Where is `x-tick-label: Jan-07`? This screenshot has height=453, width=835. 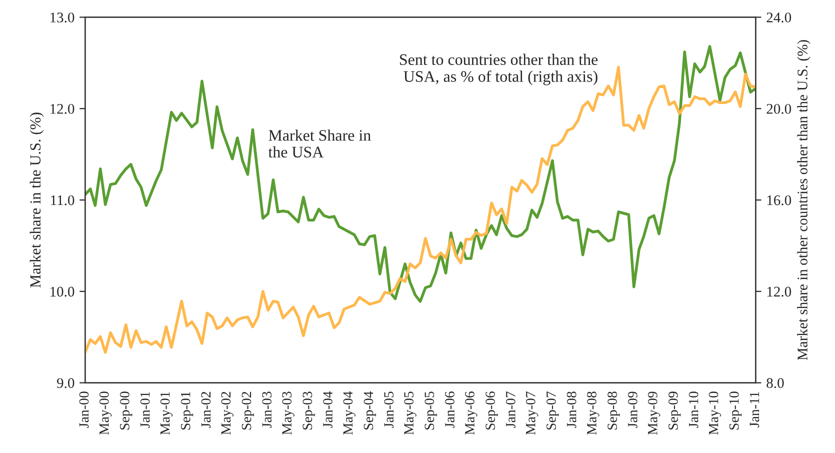
x-tick-label: Jan-07 is located at coordinates (511, 410).